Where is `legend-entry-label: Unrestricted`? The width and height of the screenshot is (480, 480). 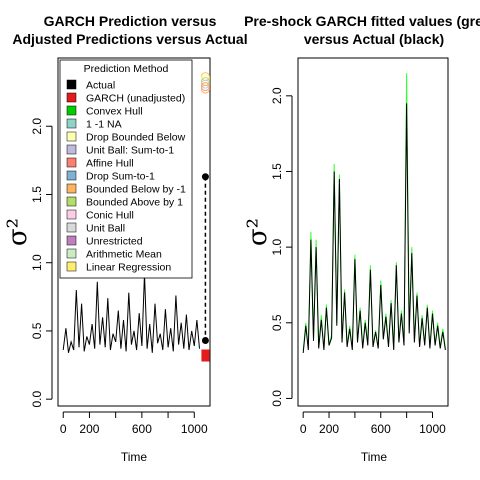 legend-entry-label: Unrestricted is located at coordinates (114, 242).